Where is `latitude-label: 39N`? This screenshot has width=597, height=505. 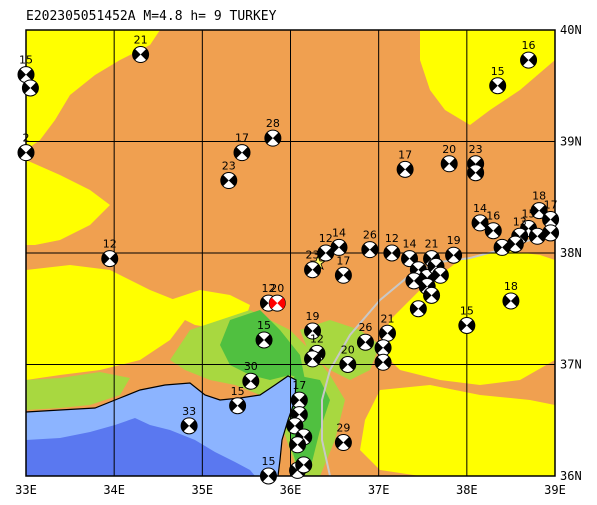 latitude-label: 39N is located at coordinates (571, 142).